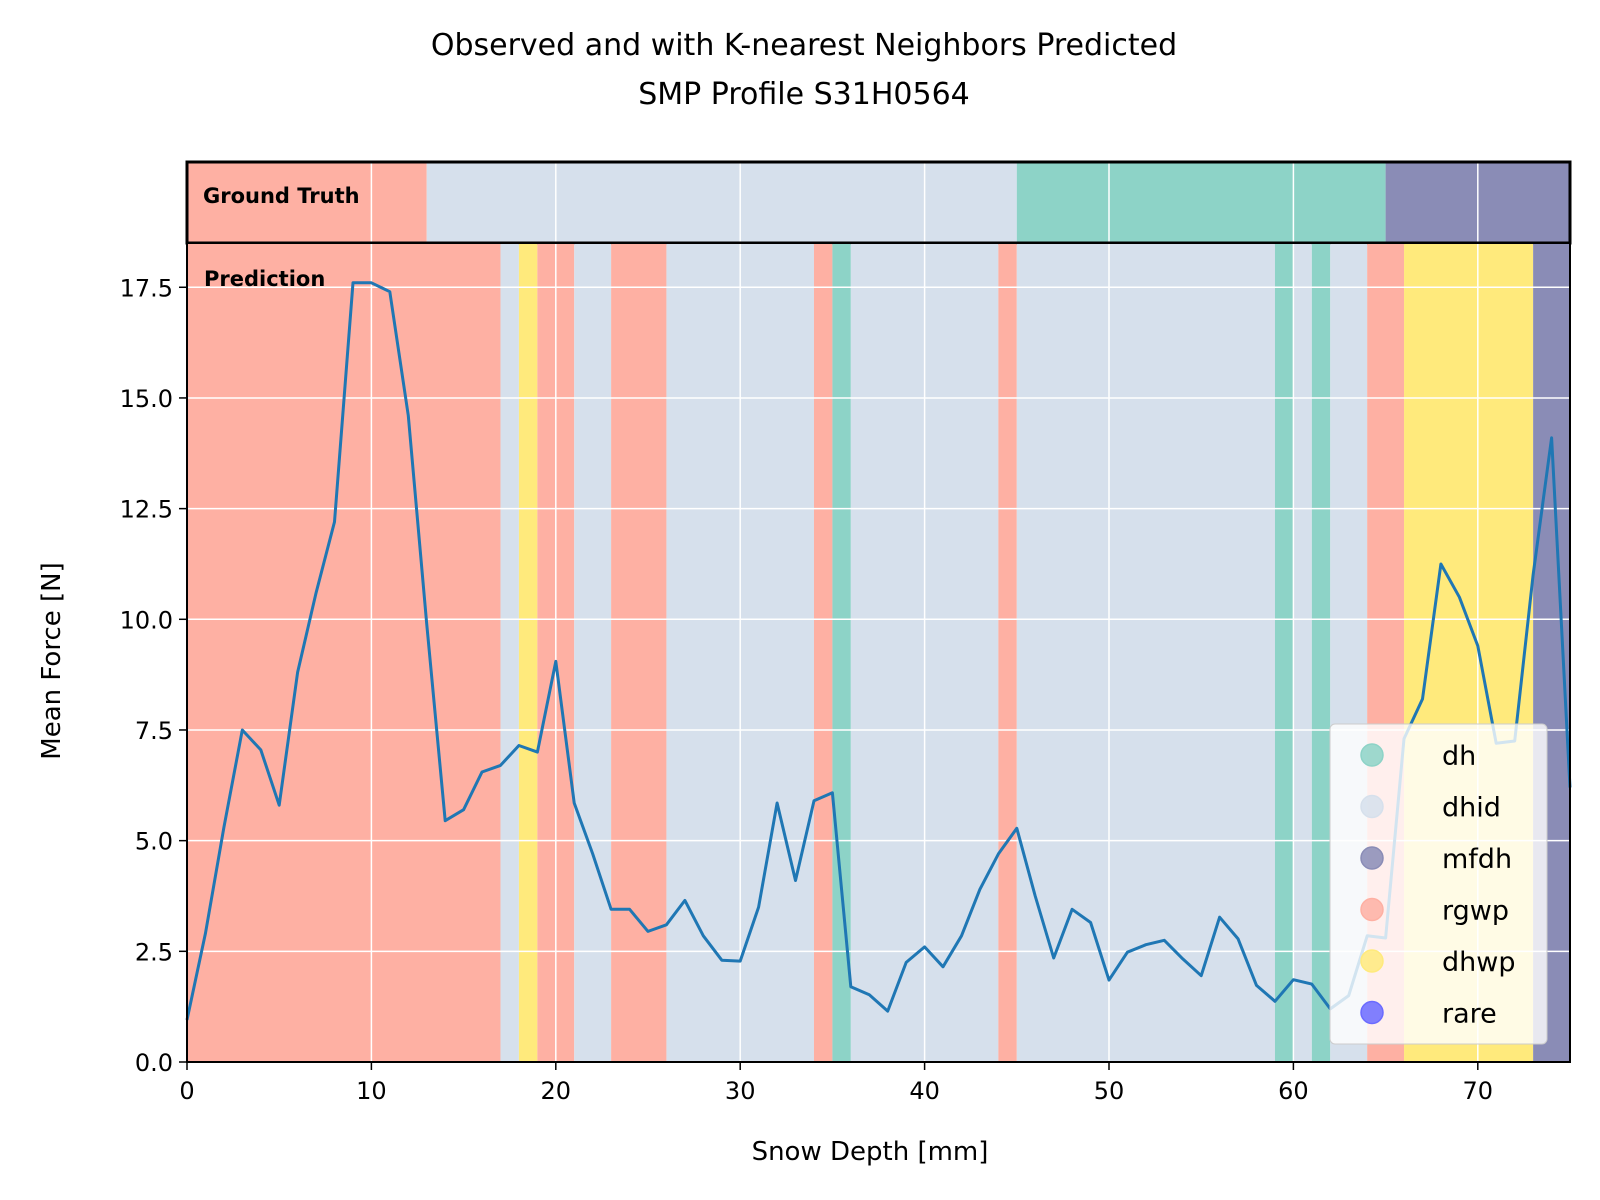  What do you see at coordinates (1471, 808) in the screenshot?
I see `legend-label-dhid: dhid` at bounding box center [1471, 808].